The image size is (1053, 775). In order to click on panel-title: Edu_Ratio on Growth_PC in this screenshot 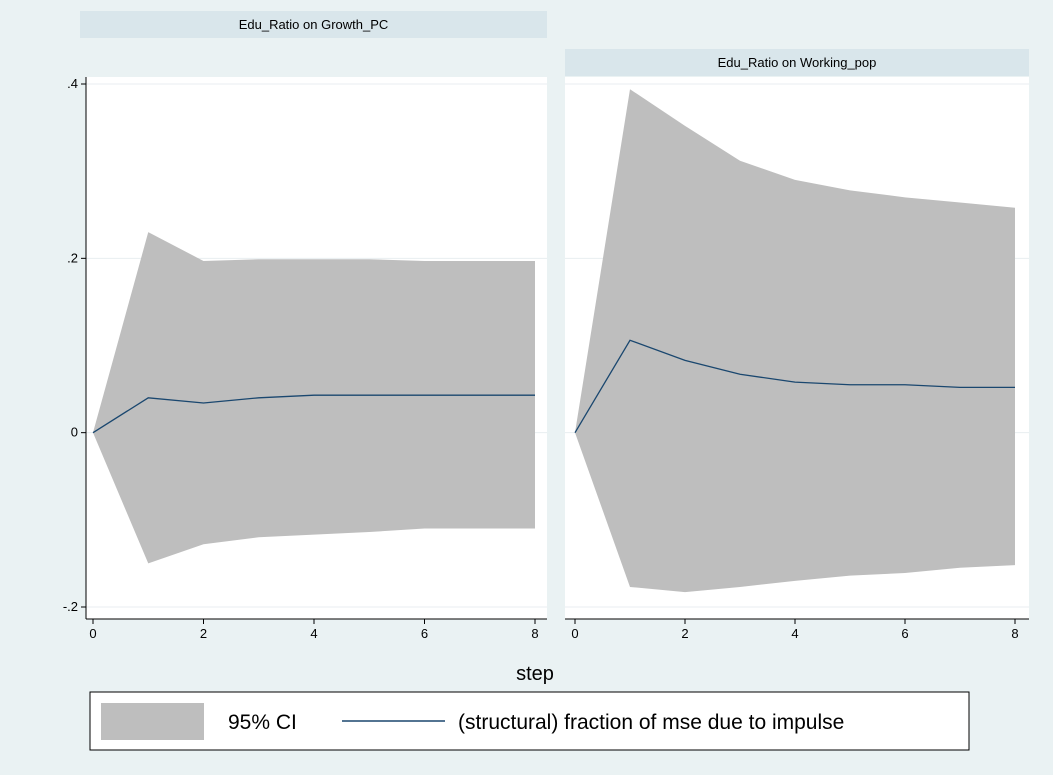, I will do `click(314, 24)`.